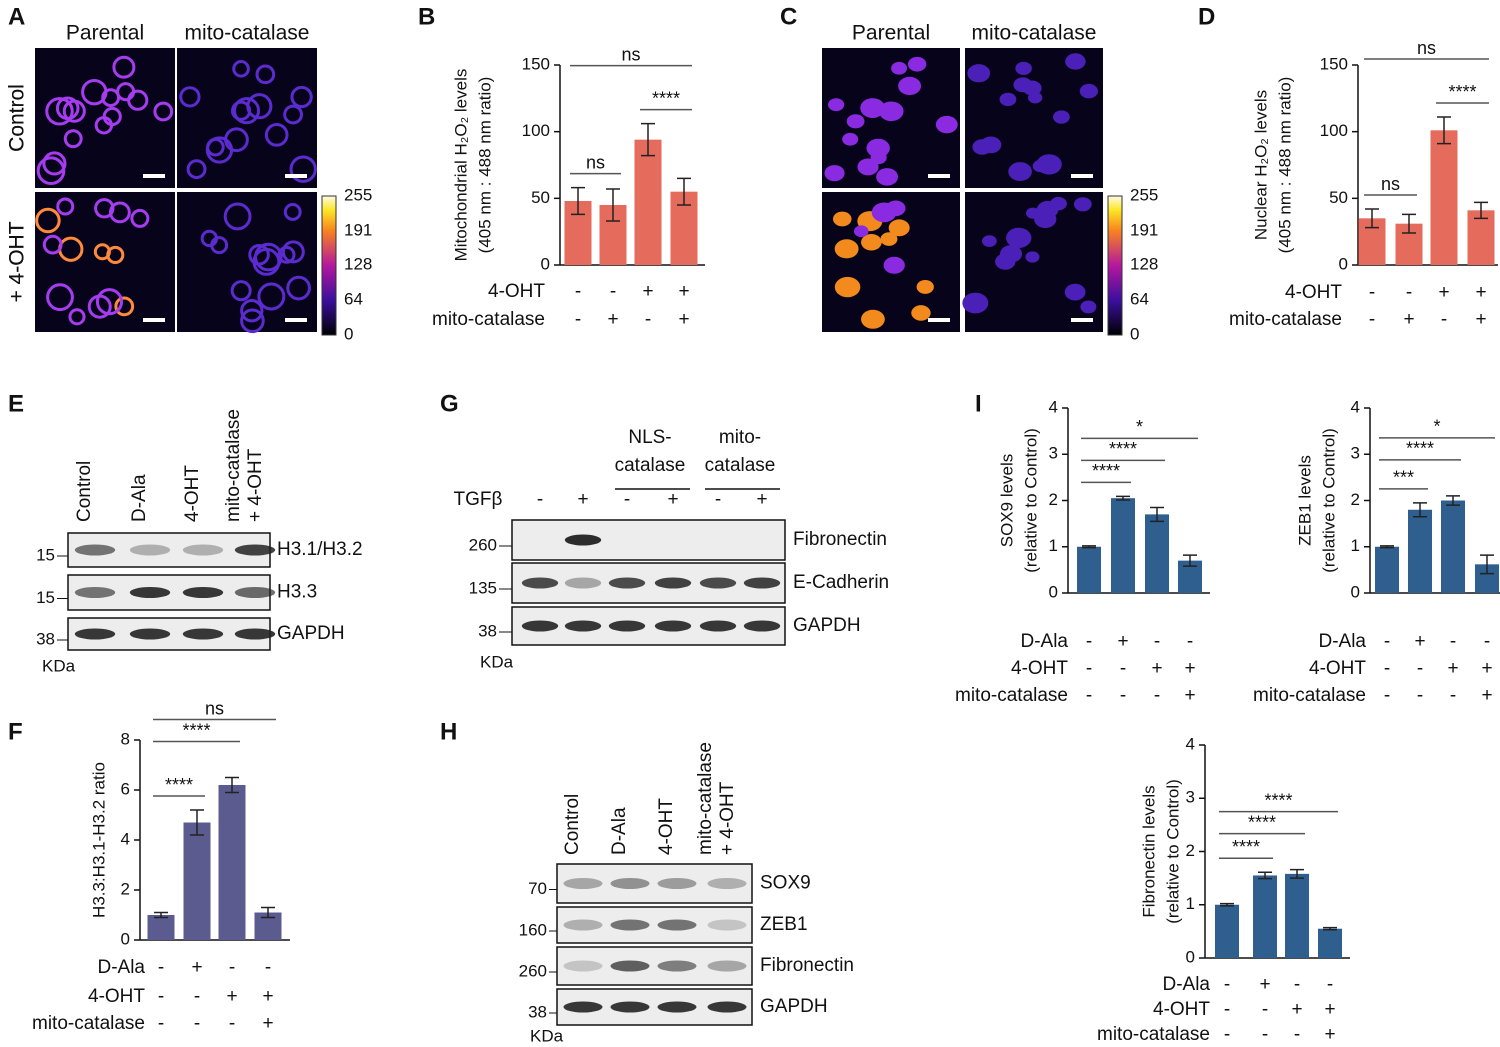 The image size is (1500, 1047). Describe the element at coordinates (358, 194) in the screenshot. I see `colorbar-label: 255` at that location.